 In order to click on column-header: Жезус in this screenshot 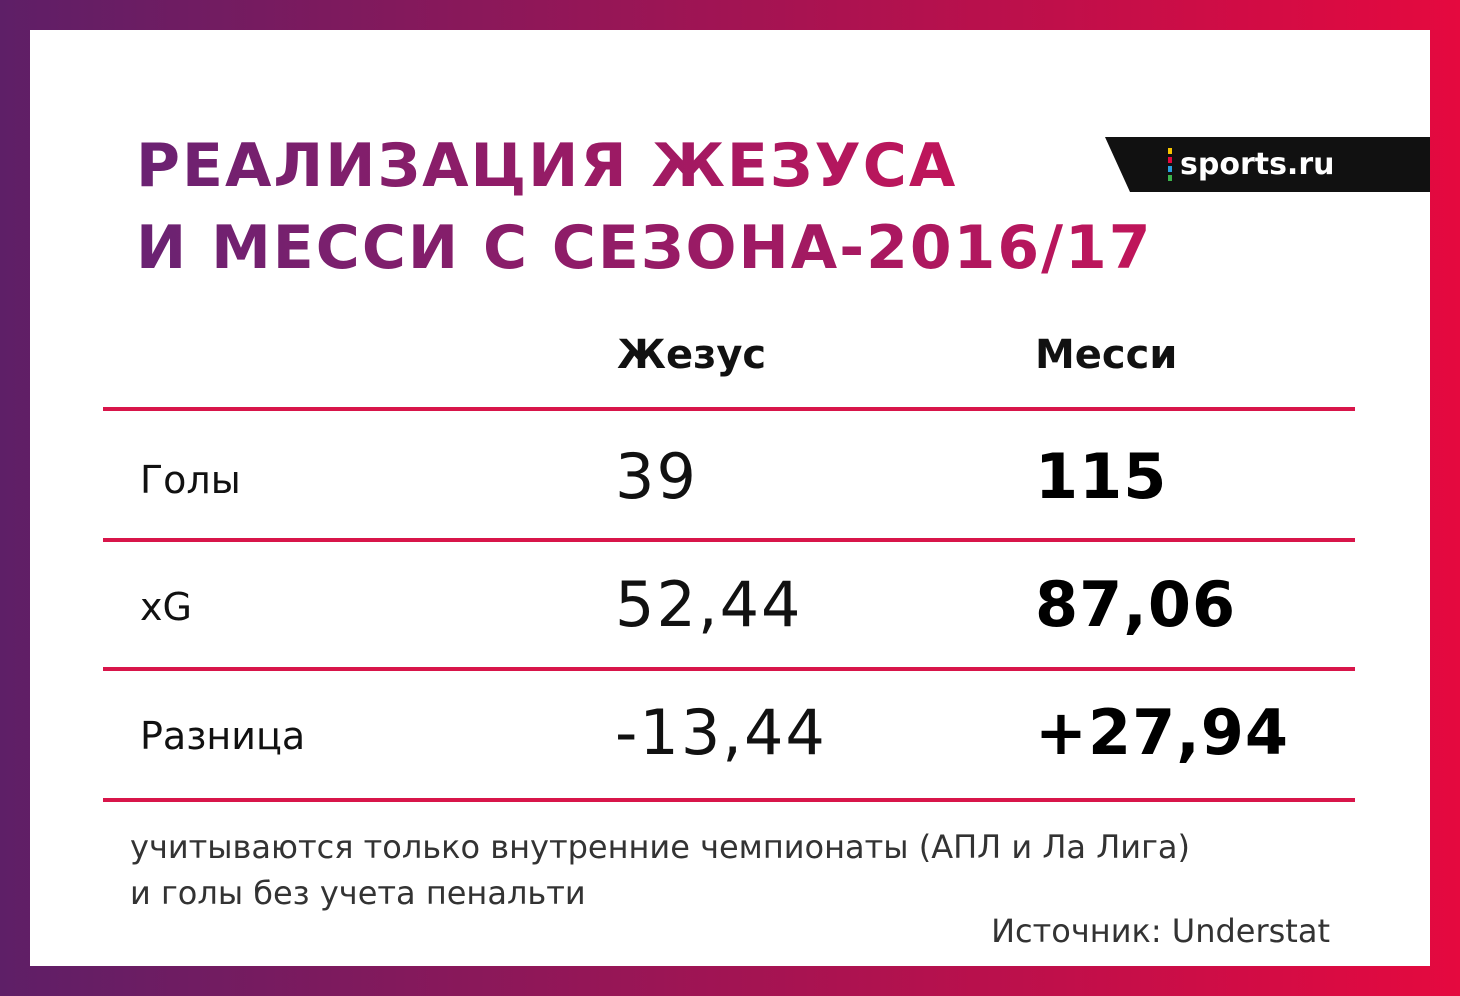, I will do `click(691, 355)`.